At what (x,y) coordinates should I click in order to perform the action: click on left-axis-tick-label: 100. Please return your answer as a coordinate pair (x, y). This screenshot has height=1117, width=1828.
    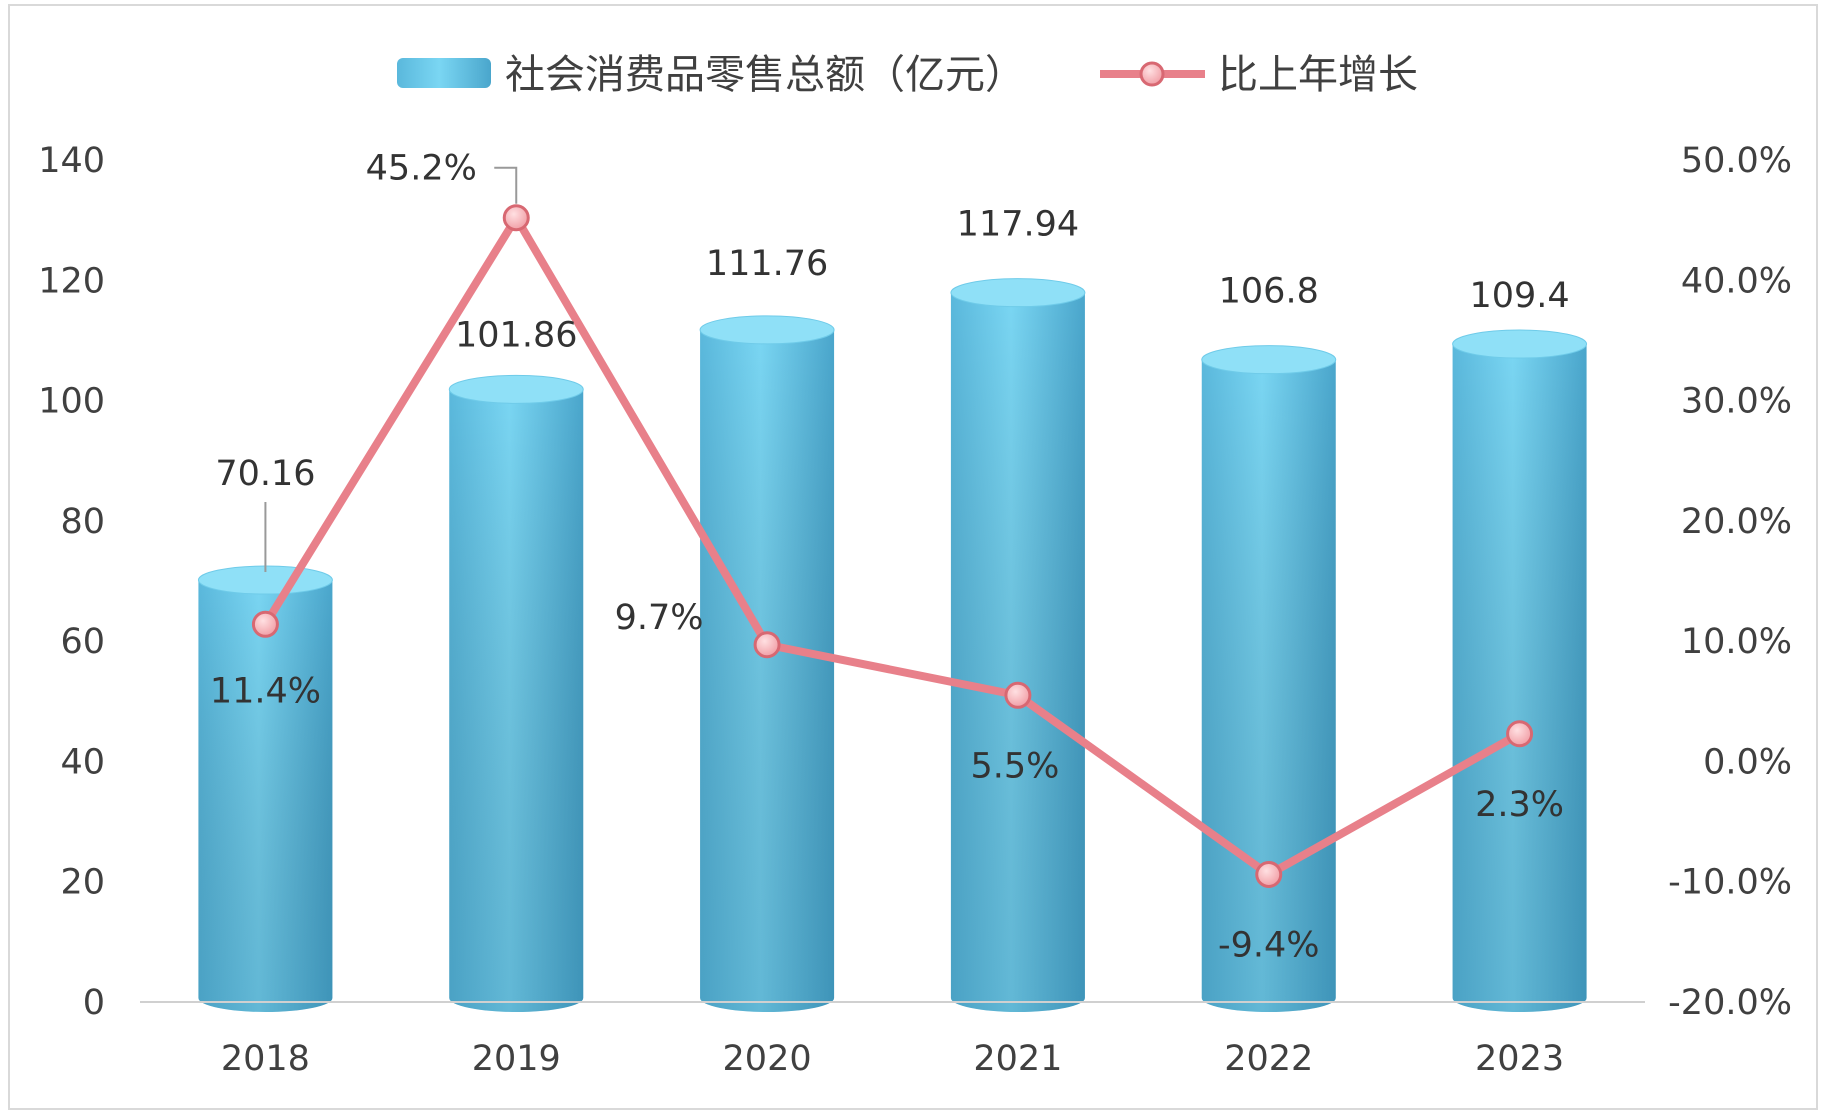
    Looking at the image, I should click on (71, 402).